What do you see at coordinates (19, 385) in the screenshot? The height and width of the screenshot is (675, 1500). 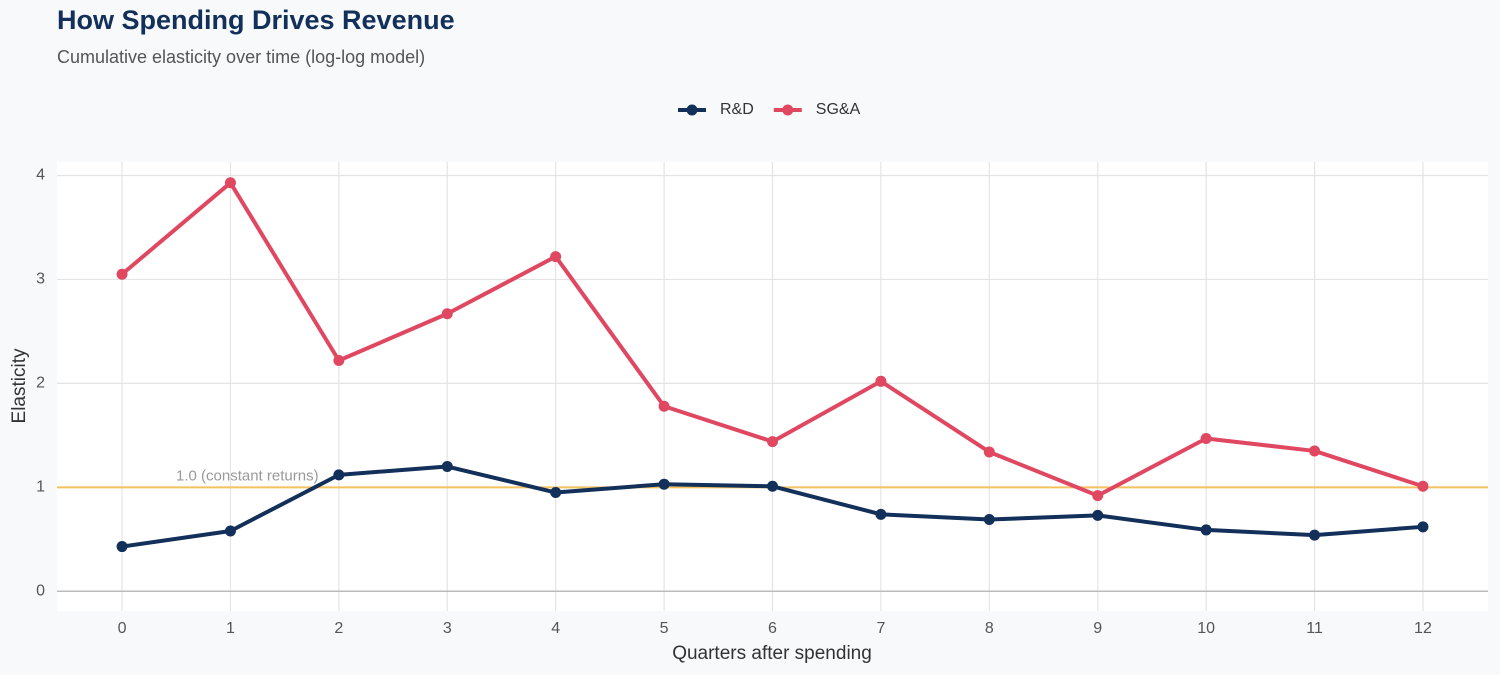 I see `y-axis-title: Elasticity` at bounding box center [19, 385].